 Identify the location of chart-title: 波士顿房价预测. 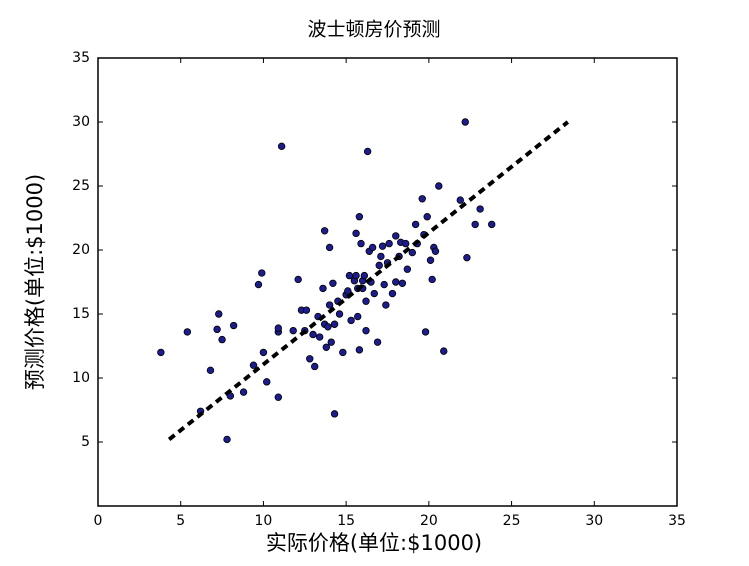
(373, 30).